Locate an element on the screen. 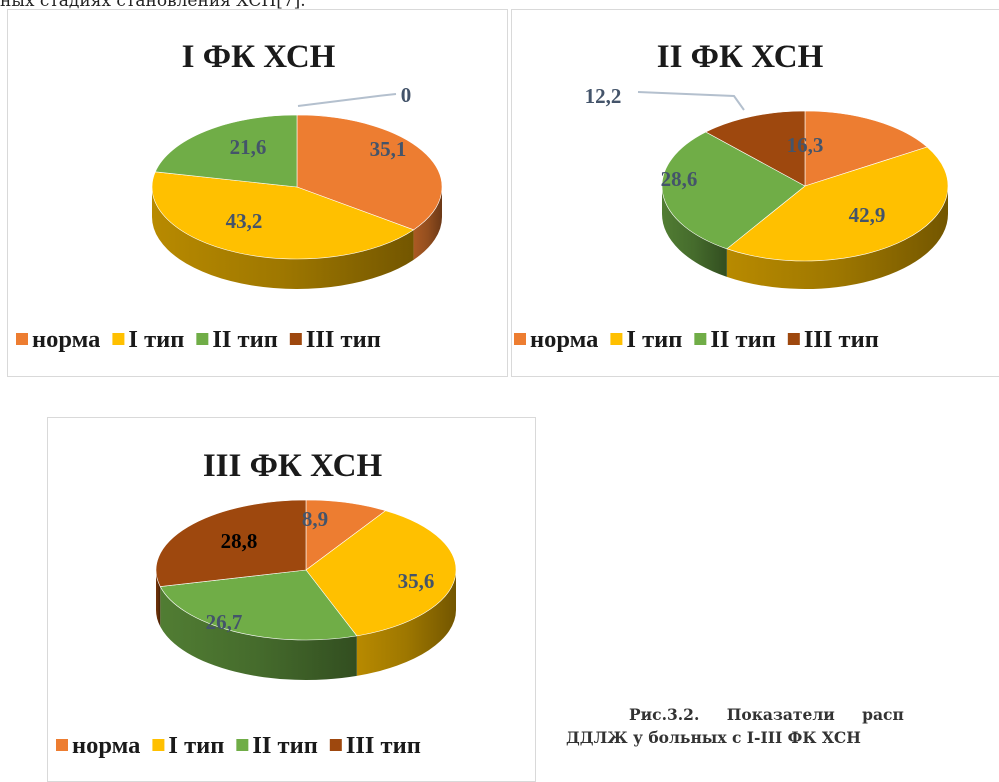  data-label-type-3: 12,2 is located at coordinates (603, 96).